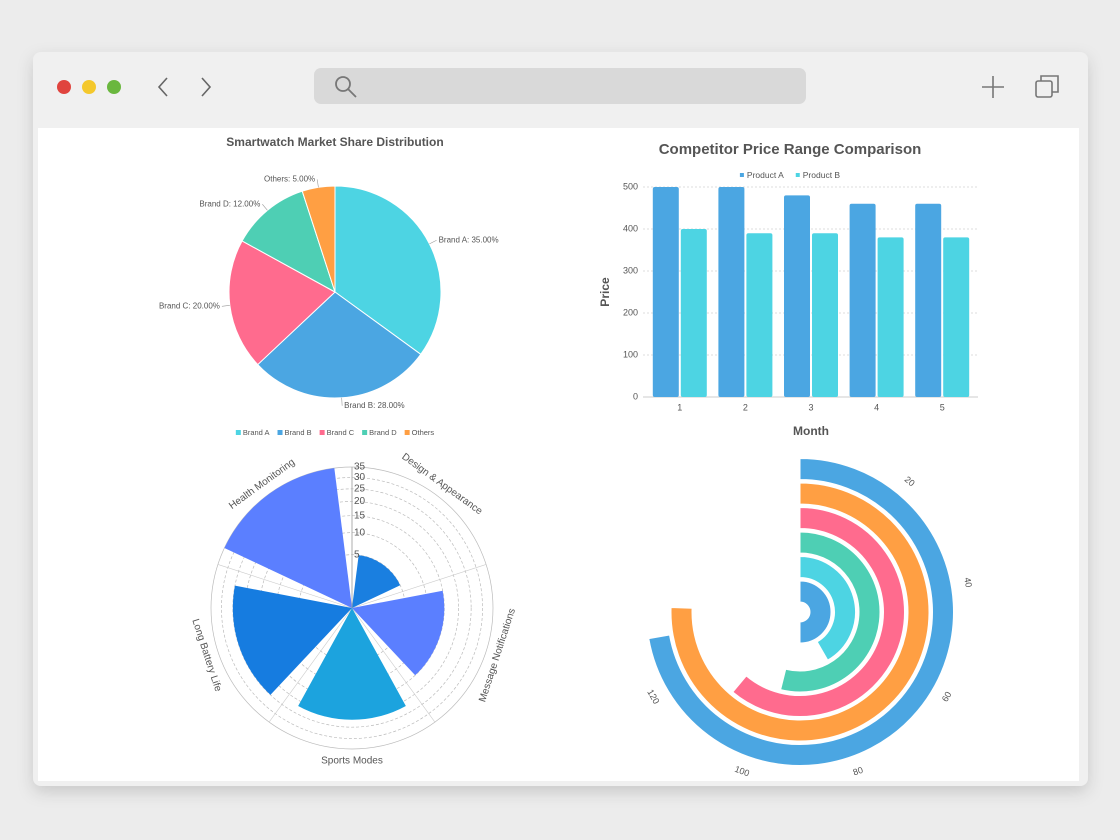 This screenshot has height=840, width=1120. I want to click on x-tick-label: 2, so click(745, 407).